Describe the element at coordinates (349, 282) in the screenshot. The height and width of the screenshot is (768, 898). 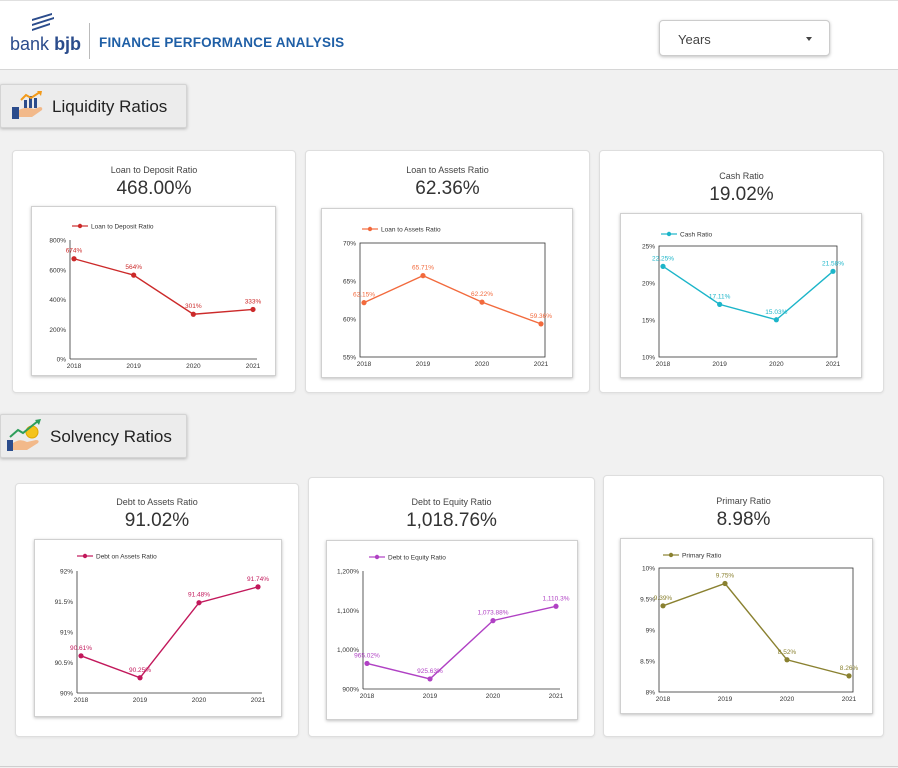
I see `y-tick-label: 65%` at that location.